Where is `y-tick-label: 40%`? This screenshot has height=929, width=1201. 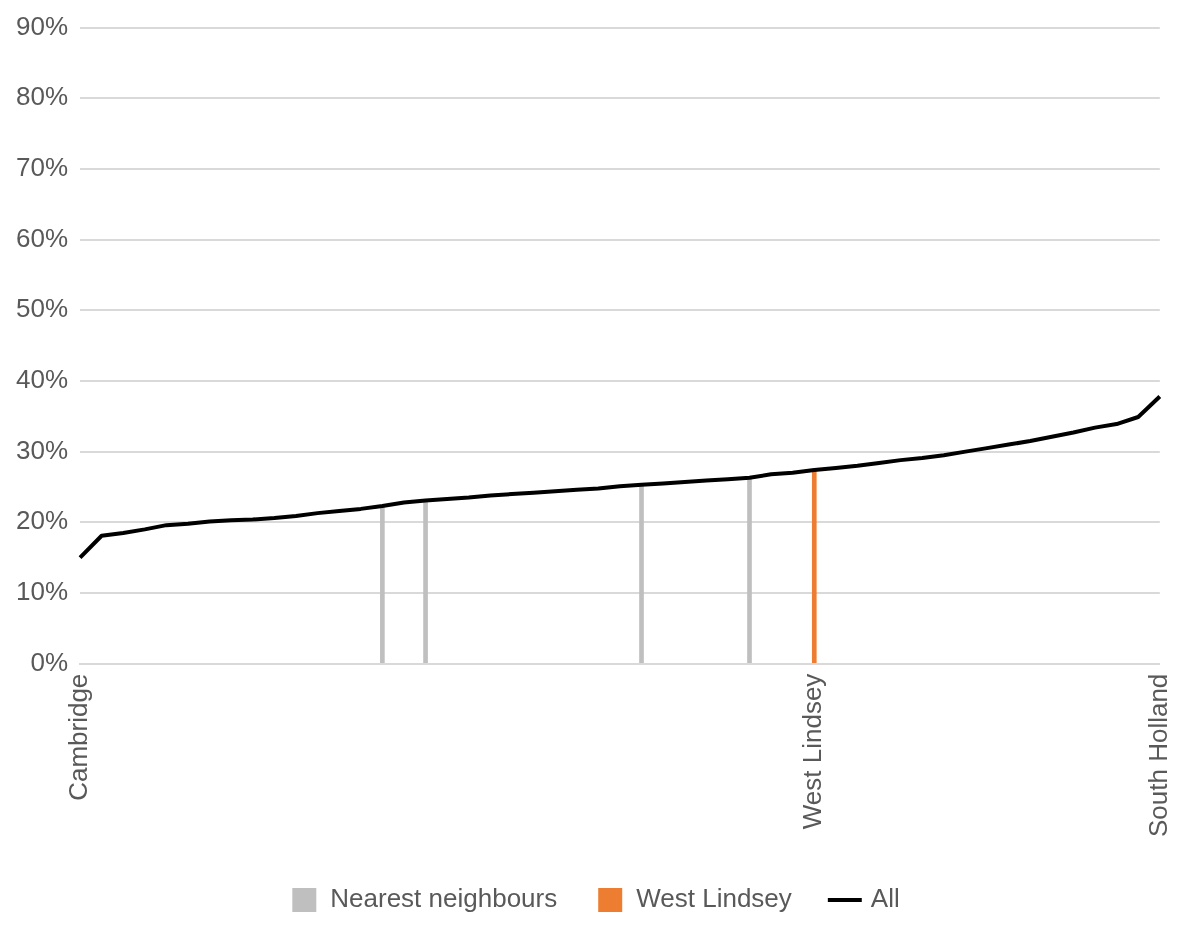 y-tick-label: 40% is located at coordinates (42, 379).